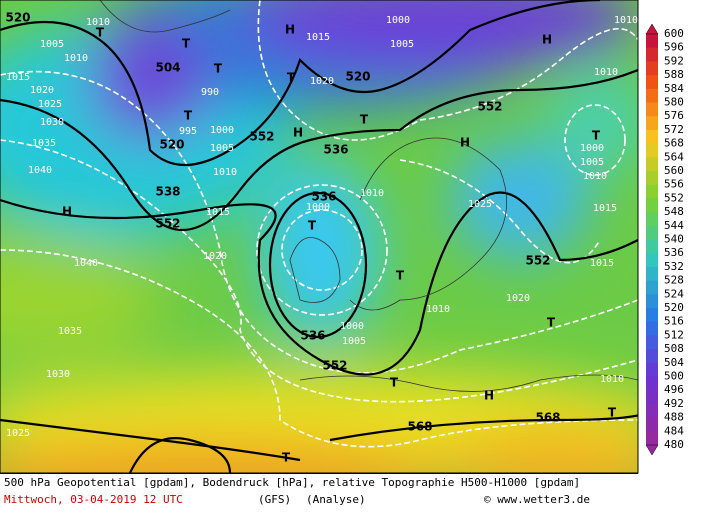 The width and height of the screenshot is (704, 517). I want to click on legend-label: 504, so click(674, 362).